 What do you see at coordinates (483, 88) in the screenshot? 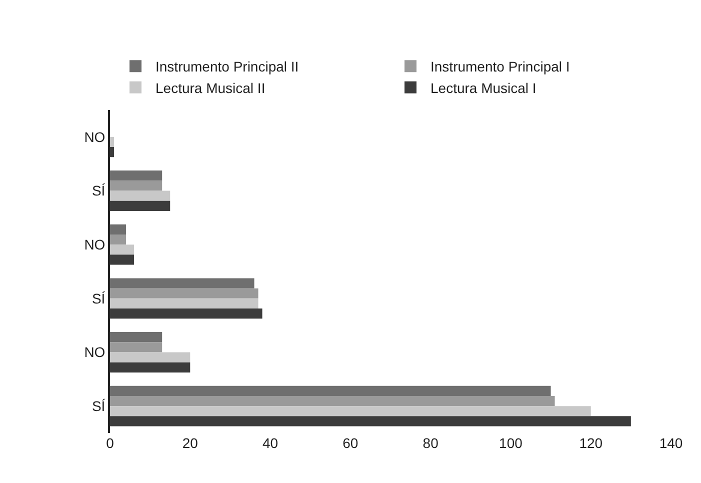
I see `legend-label: Lectura Musical I` at bounding box center [483, 88].